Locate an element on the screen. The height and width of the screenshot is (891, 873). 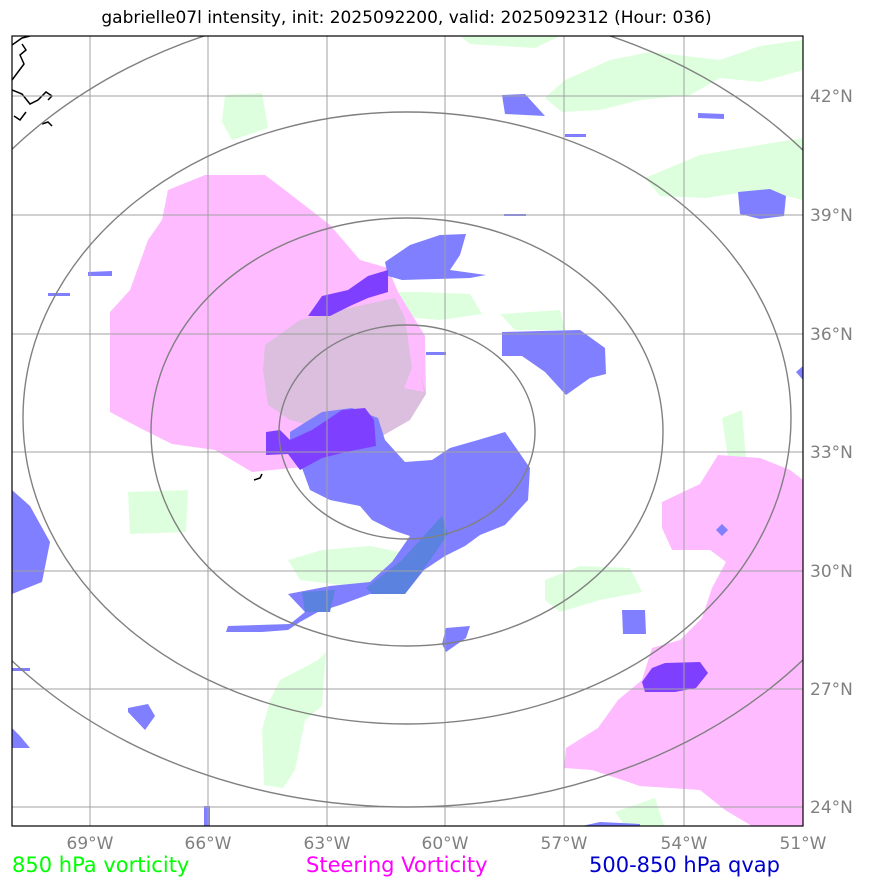
lat-label-33n: 33°N is located at coordinates (831, 453).